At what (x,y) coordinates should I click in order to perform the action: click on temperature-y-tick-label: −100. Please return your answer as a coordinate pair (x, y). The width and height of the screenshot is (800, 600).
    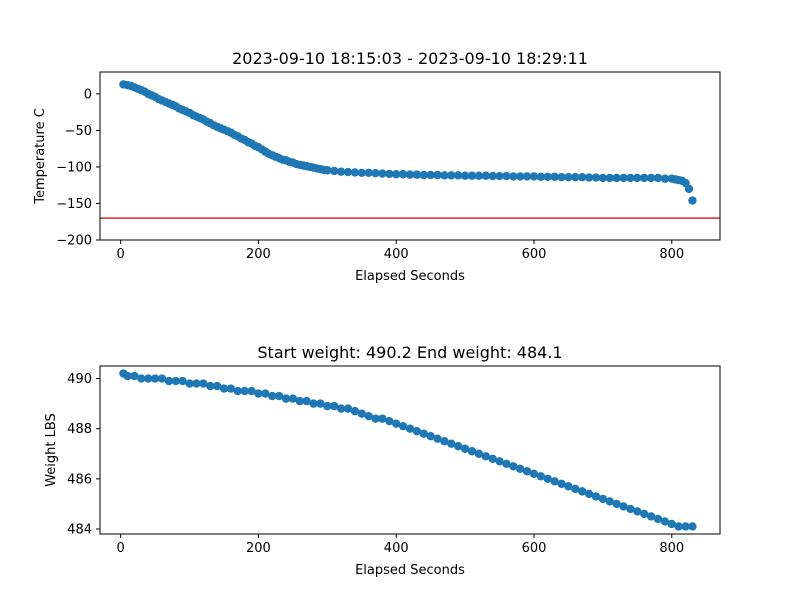
    Looking at the image, I should click on (74, 167).